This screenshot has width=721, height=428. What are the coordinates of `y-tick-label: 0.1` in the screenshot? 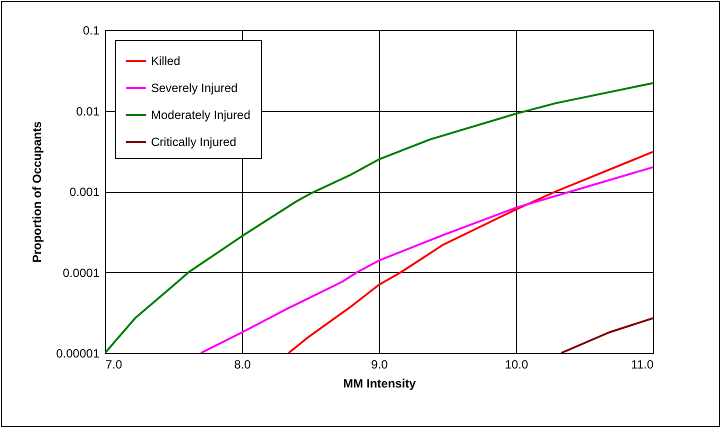 It's located at (91, 31).